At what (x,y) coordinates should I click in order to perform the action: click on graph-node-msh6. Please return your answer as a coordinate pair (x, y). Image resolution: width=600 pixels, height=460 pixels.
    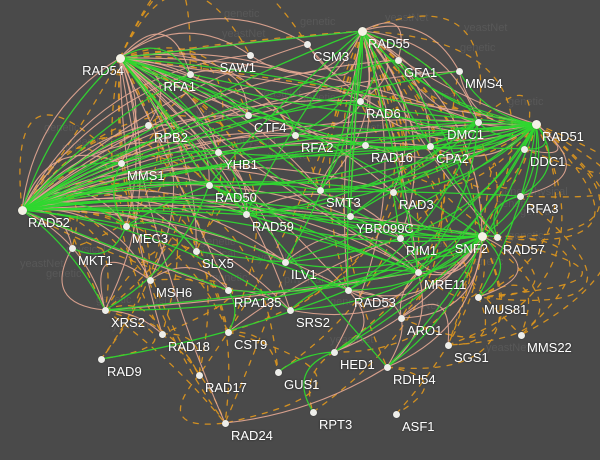
    Looking at the image, I should click on (150, 280).